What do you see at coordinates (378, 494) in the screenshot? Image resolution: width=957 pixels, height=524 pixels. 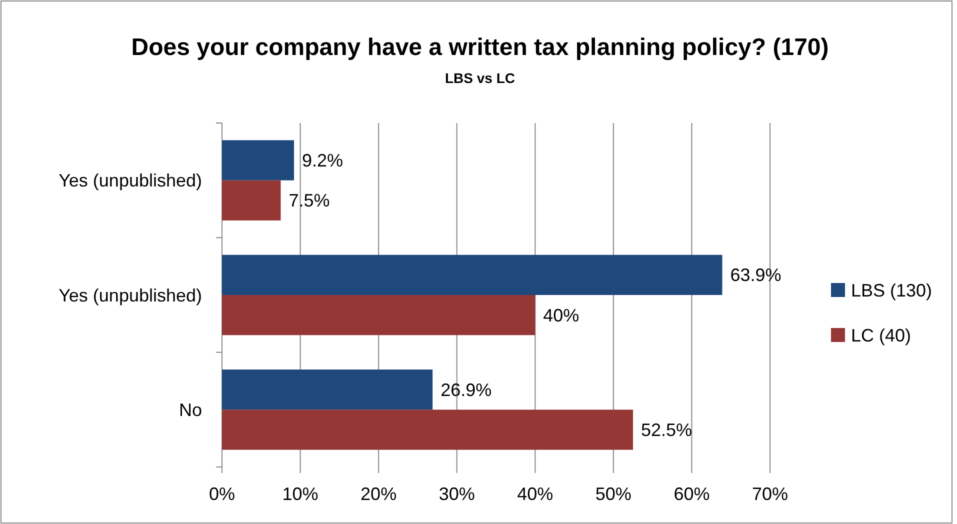 I see `x-tick-label: 20%` at bounding box center [378, 494].